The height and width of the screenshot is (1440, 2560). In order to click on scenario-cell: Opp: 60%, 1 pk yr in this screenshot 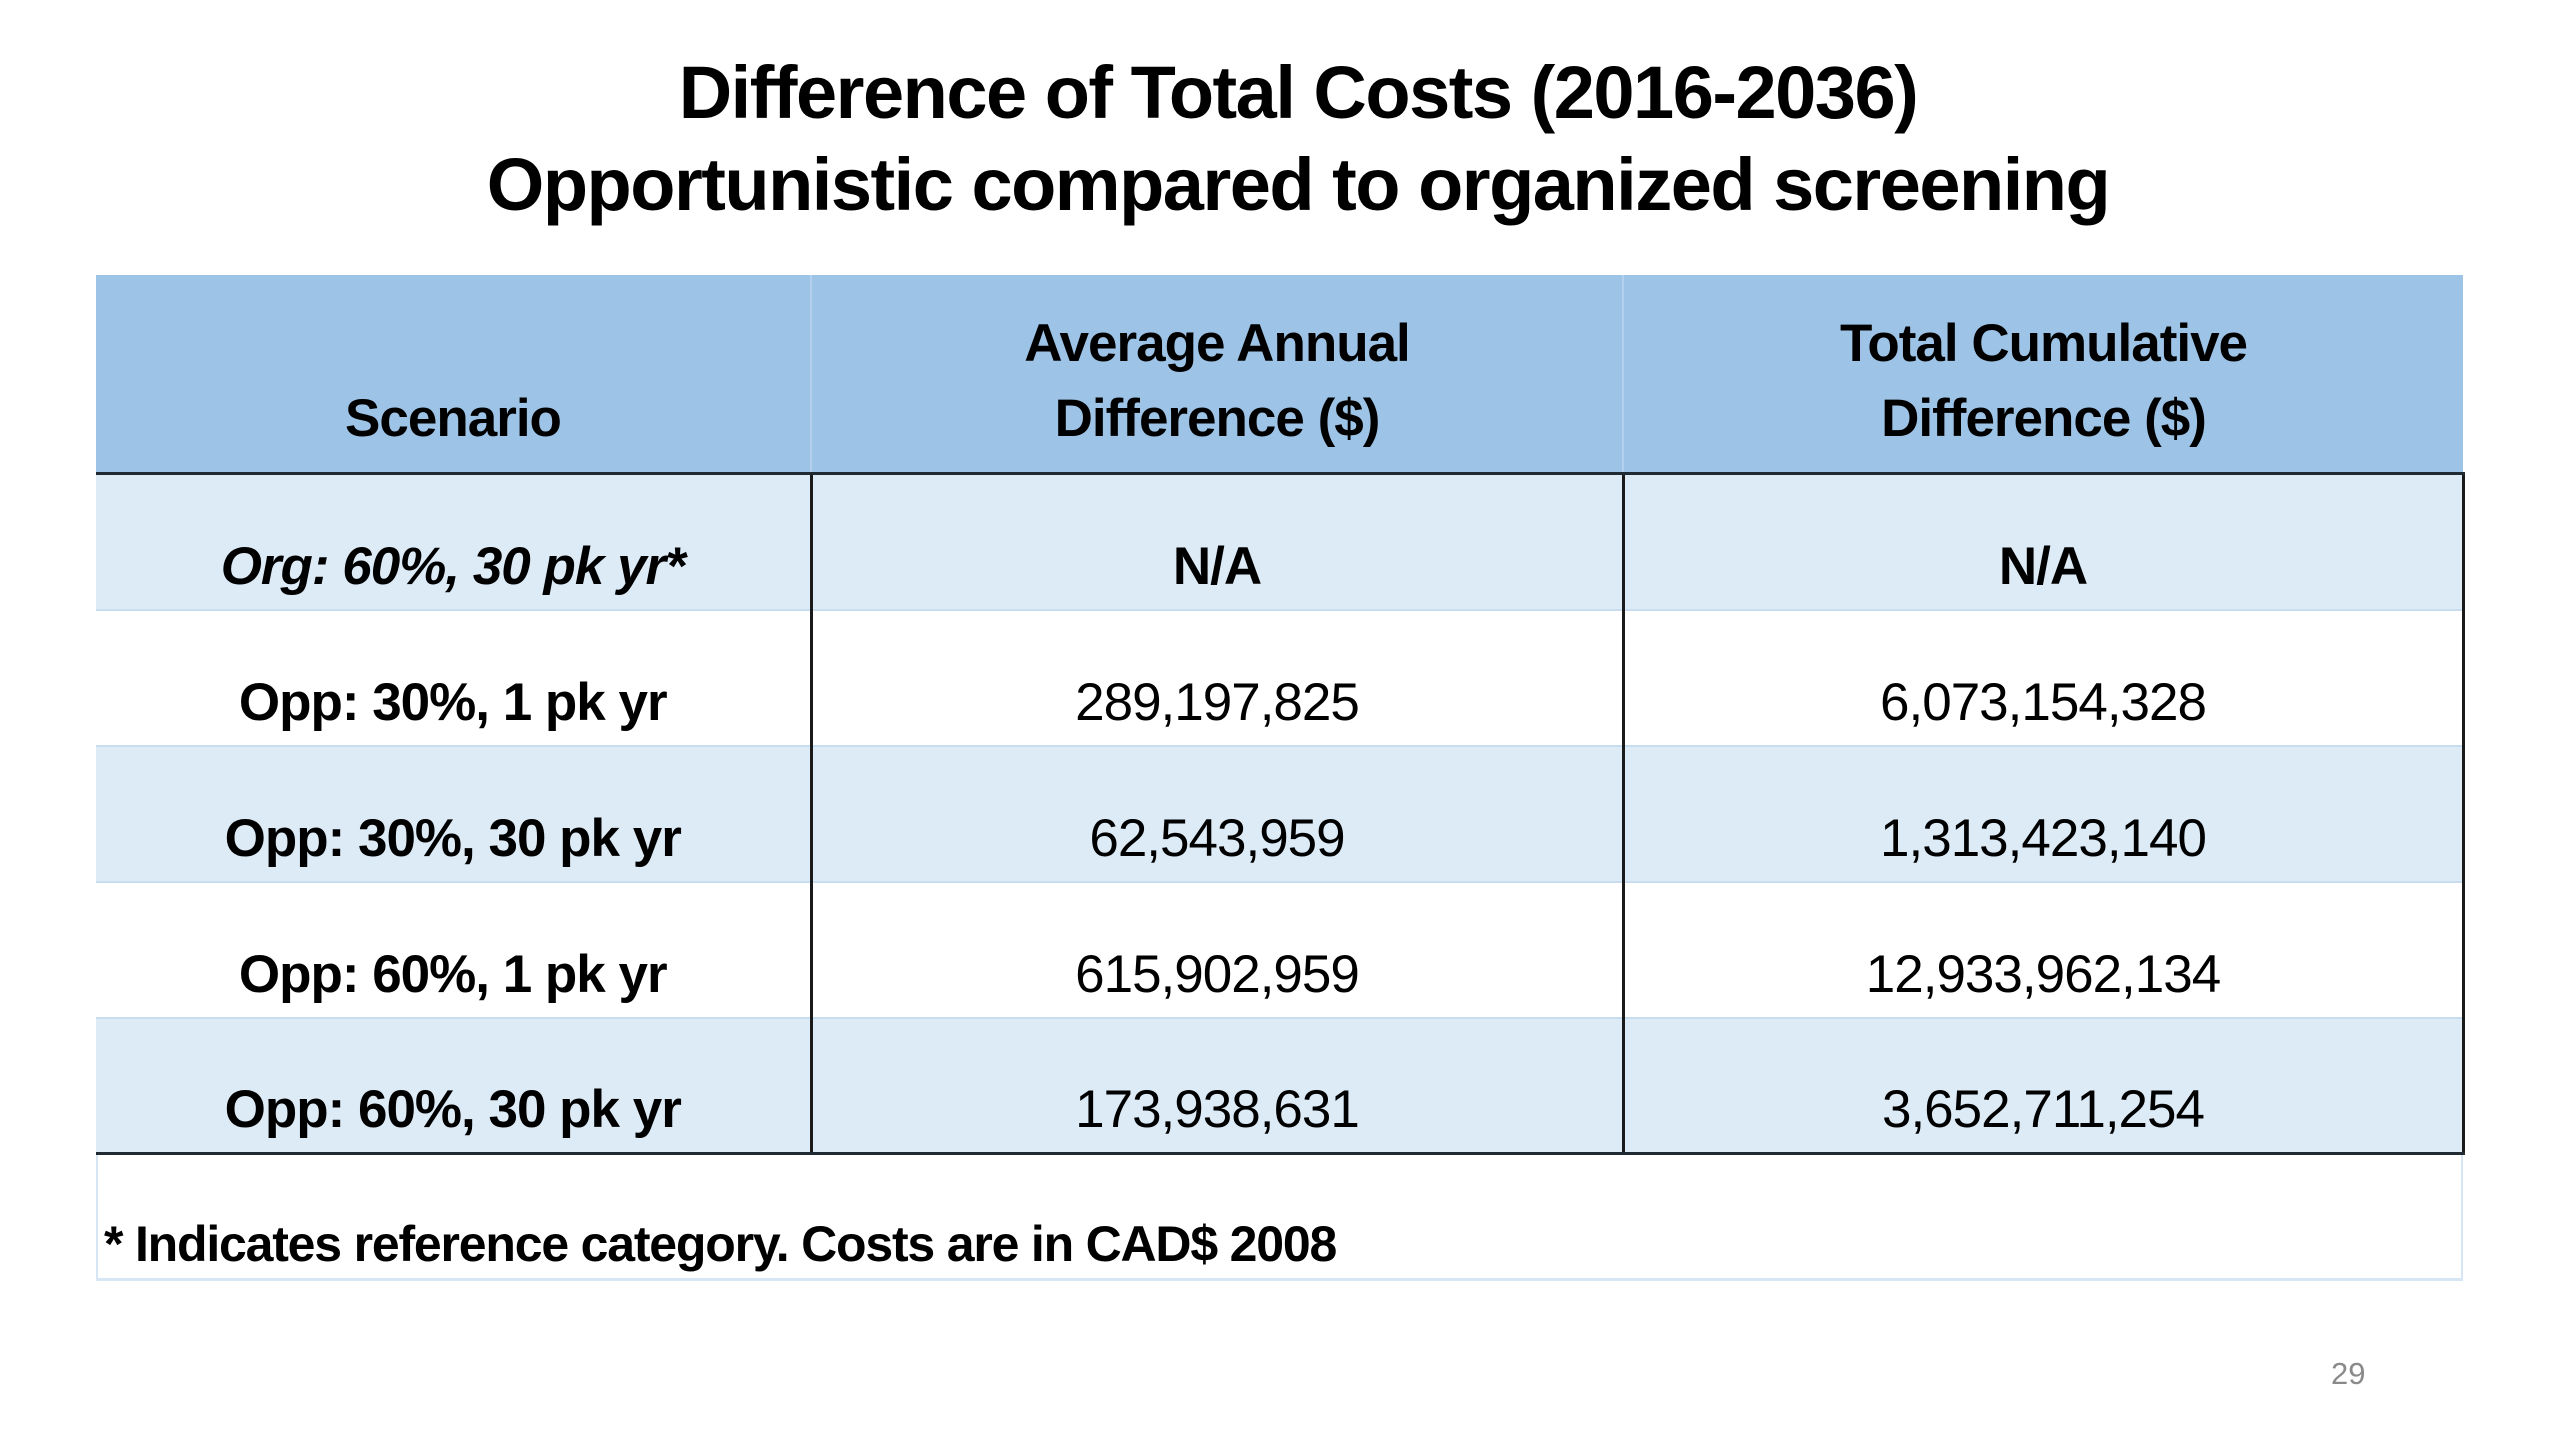, I will do `click(453, 950)`.